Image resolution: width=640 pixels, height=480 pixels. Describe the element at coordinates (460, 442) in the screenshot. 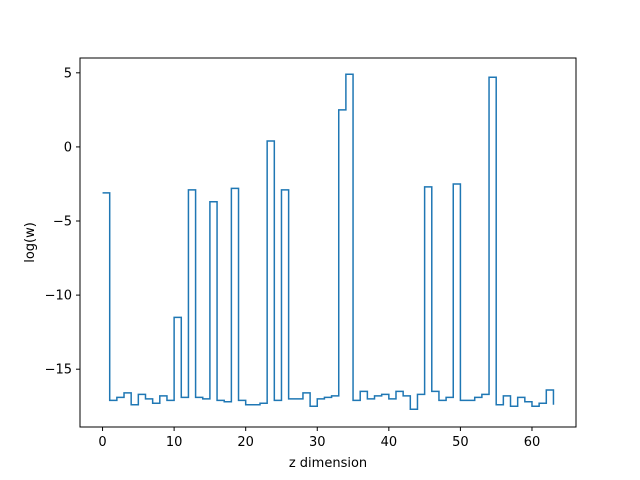

I see `x-tick-label: 50` at that location.